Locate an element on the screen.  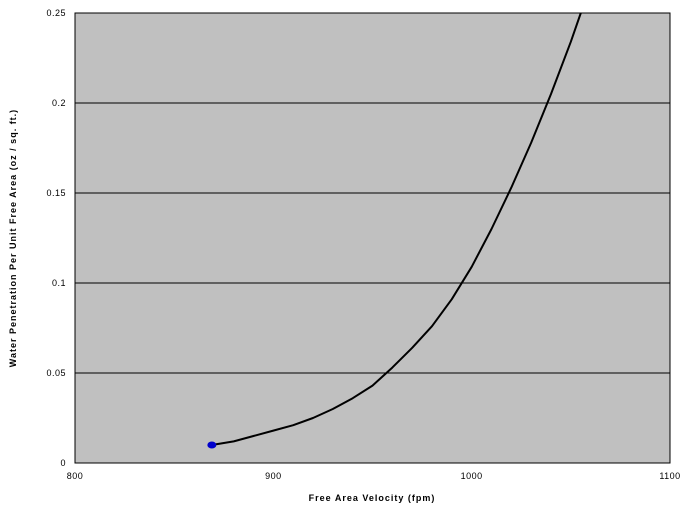
y-tick-labels: 0 0.05 0.1 0.15 0.2 0.25 is located at coordinates (56, 238).